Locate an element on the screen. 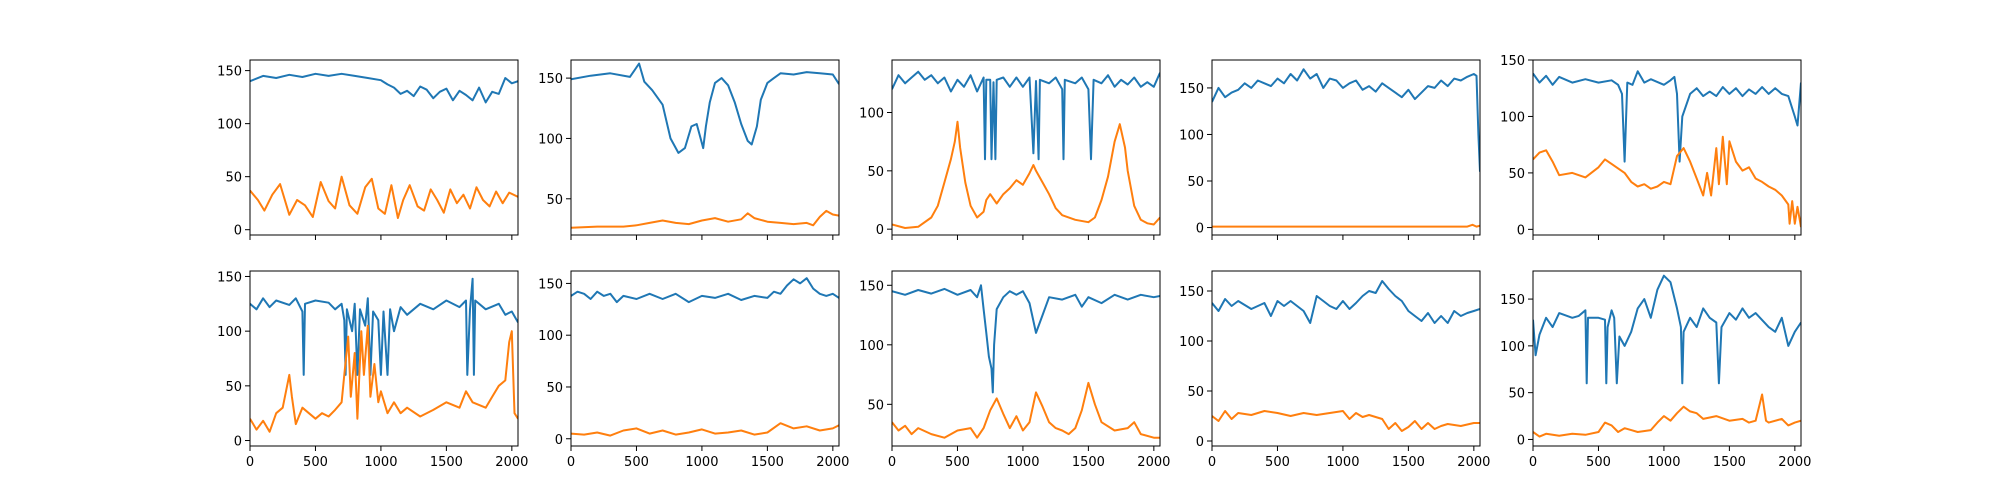 The height and width of the screenshot is (500, 2000). subplot-4: 0 50 100 150 is located at coordinates (1330, 149).